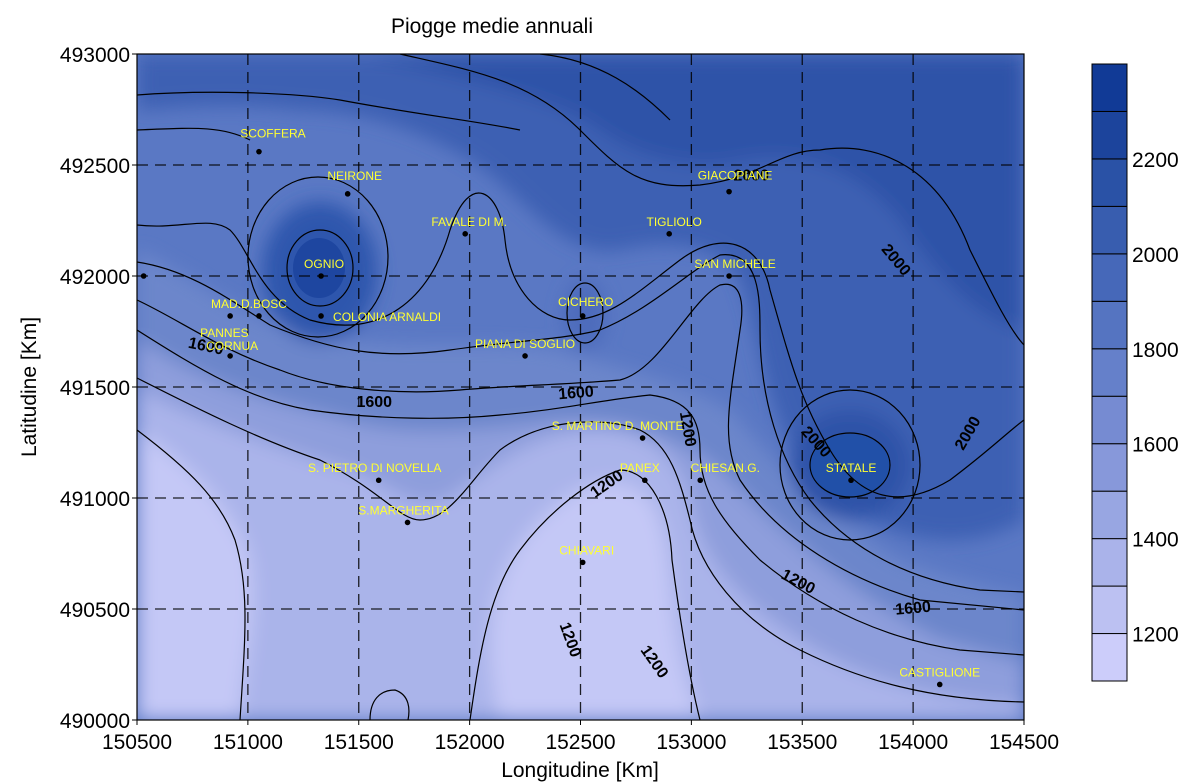 This screenshot has height=782, width=1198. What do you see at coordinates (1155, 635) in the screenshot?
I see `colorbar-label: 1200` at bounding box center [1155, 635].